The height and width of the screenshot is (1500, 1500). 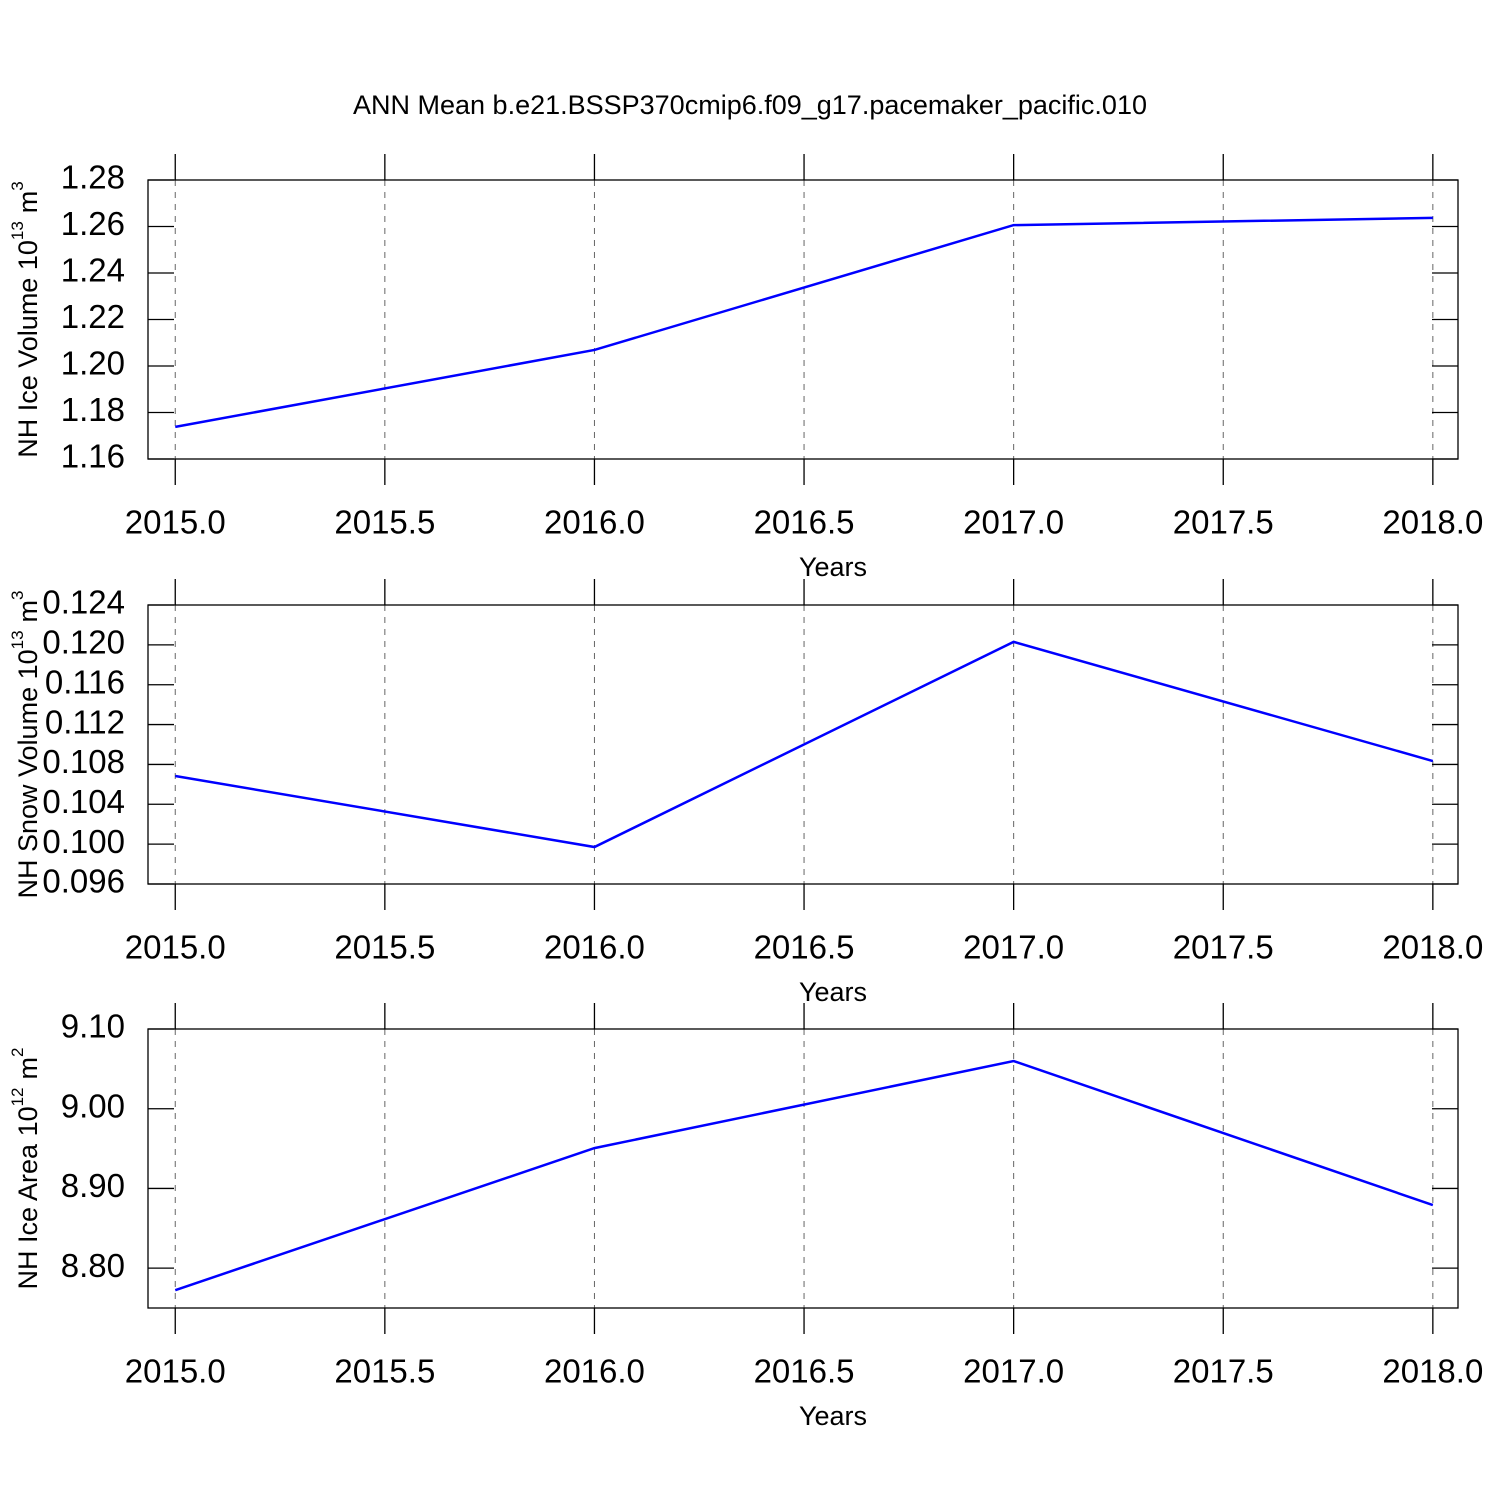 What do you see at coordinates (17, 1052) in the screenshot?
I see `y-label-exponent: 2` at bounding box center [17, 1052].